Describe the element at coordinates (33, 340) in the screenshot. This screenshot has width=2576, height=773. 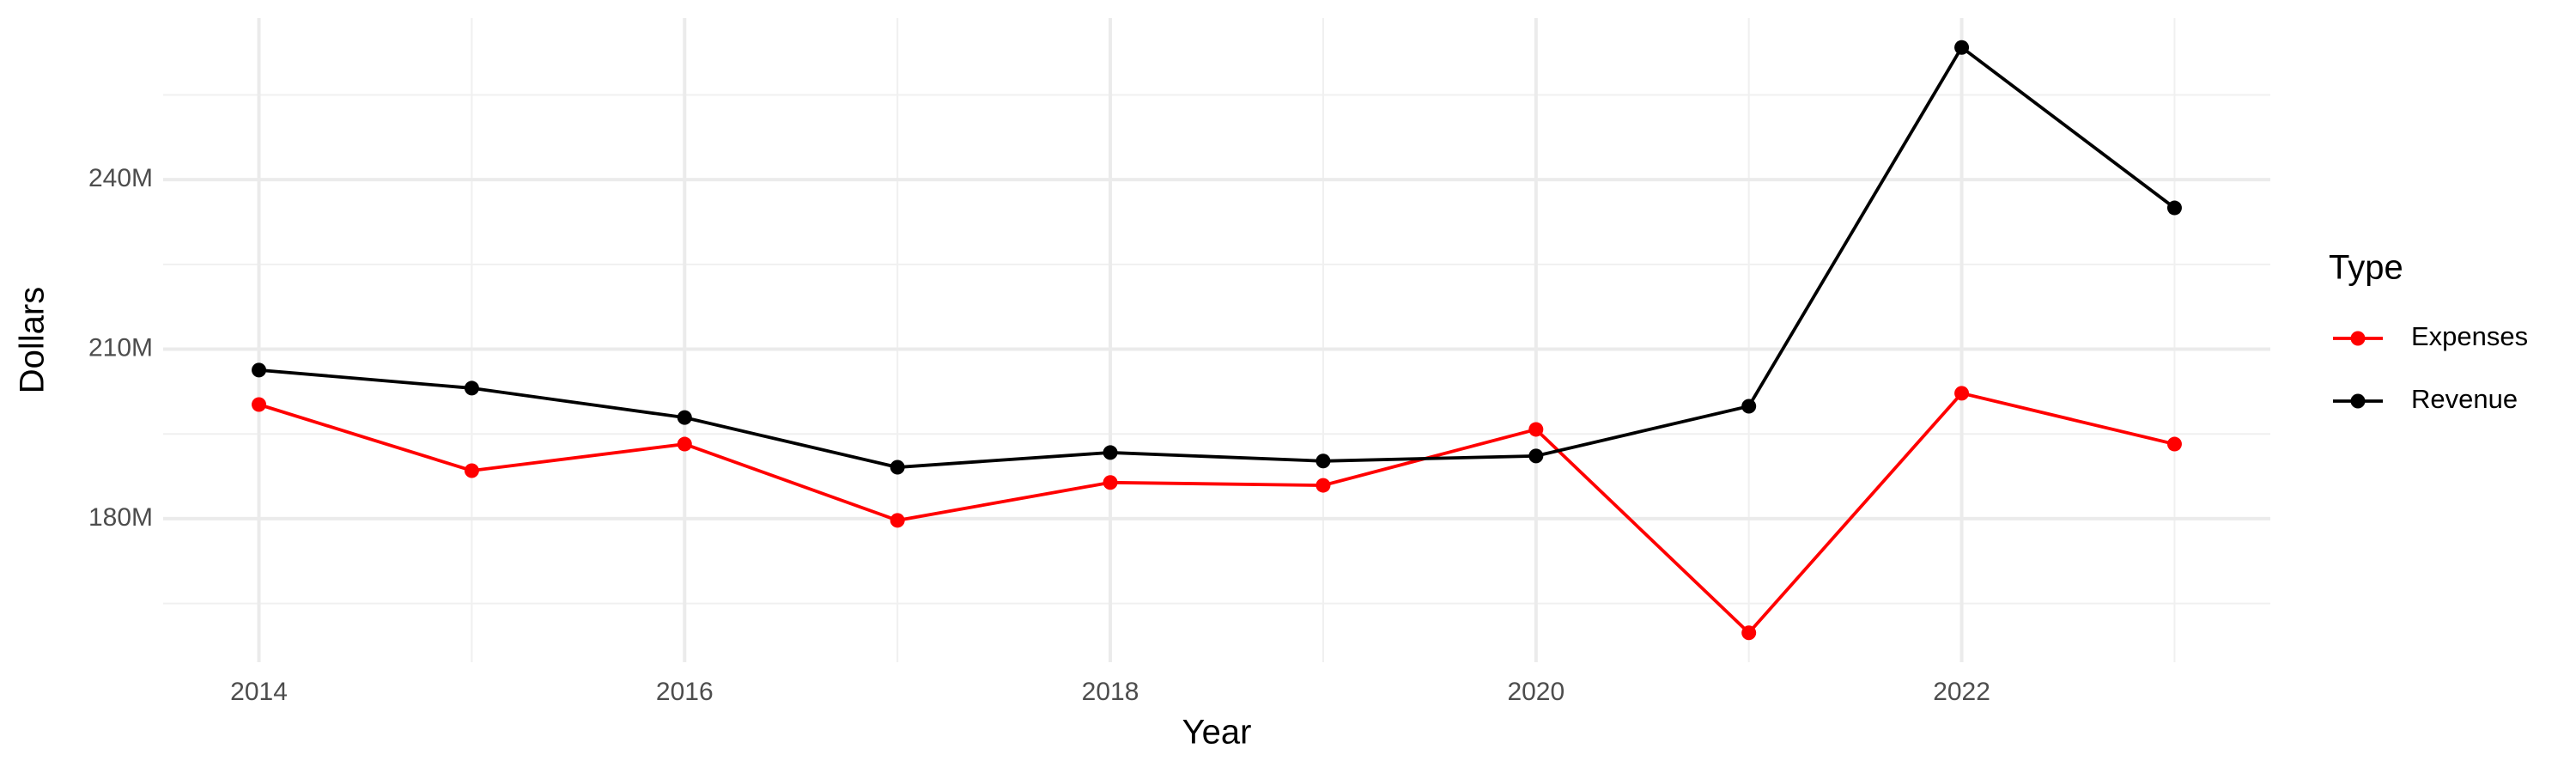
I see `y-axis-title: Dollars` at that location.